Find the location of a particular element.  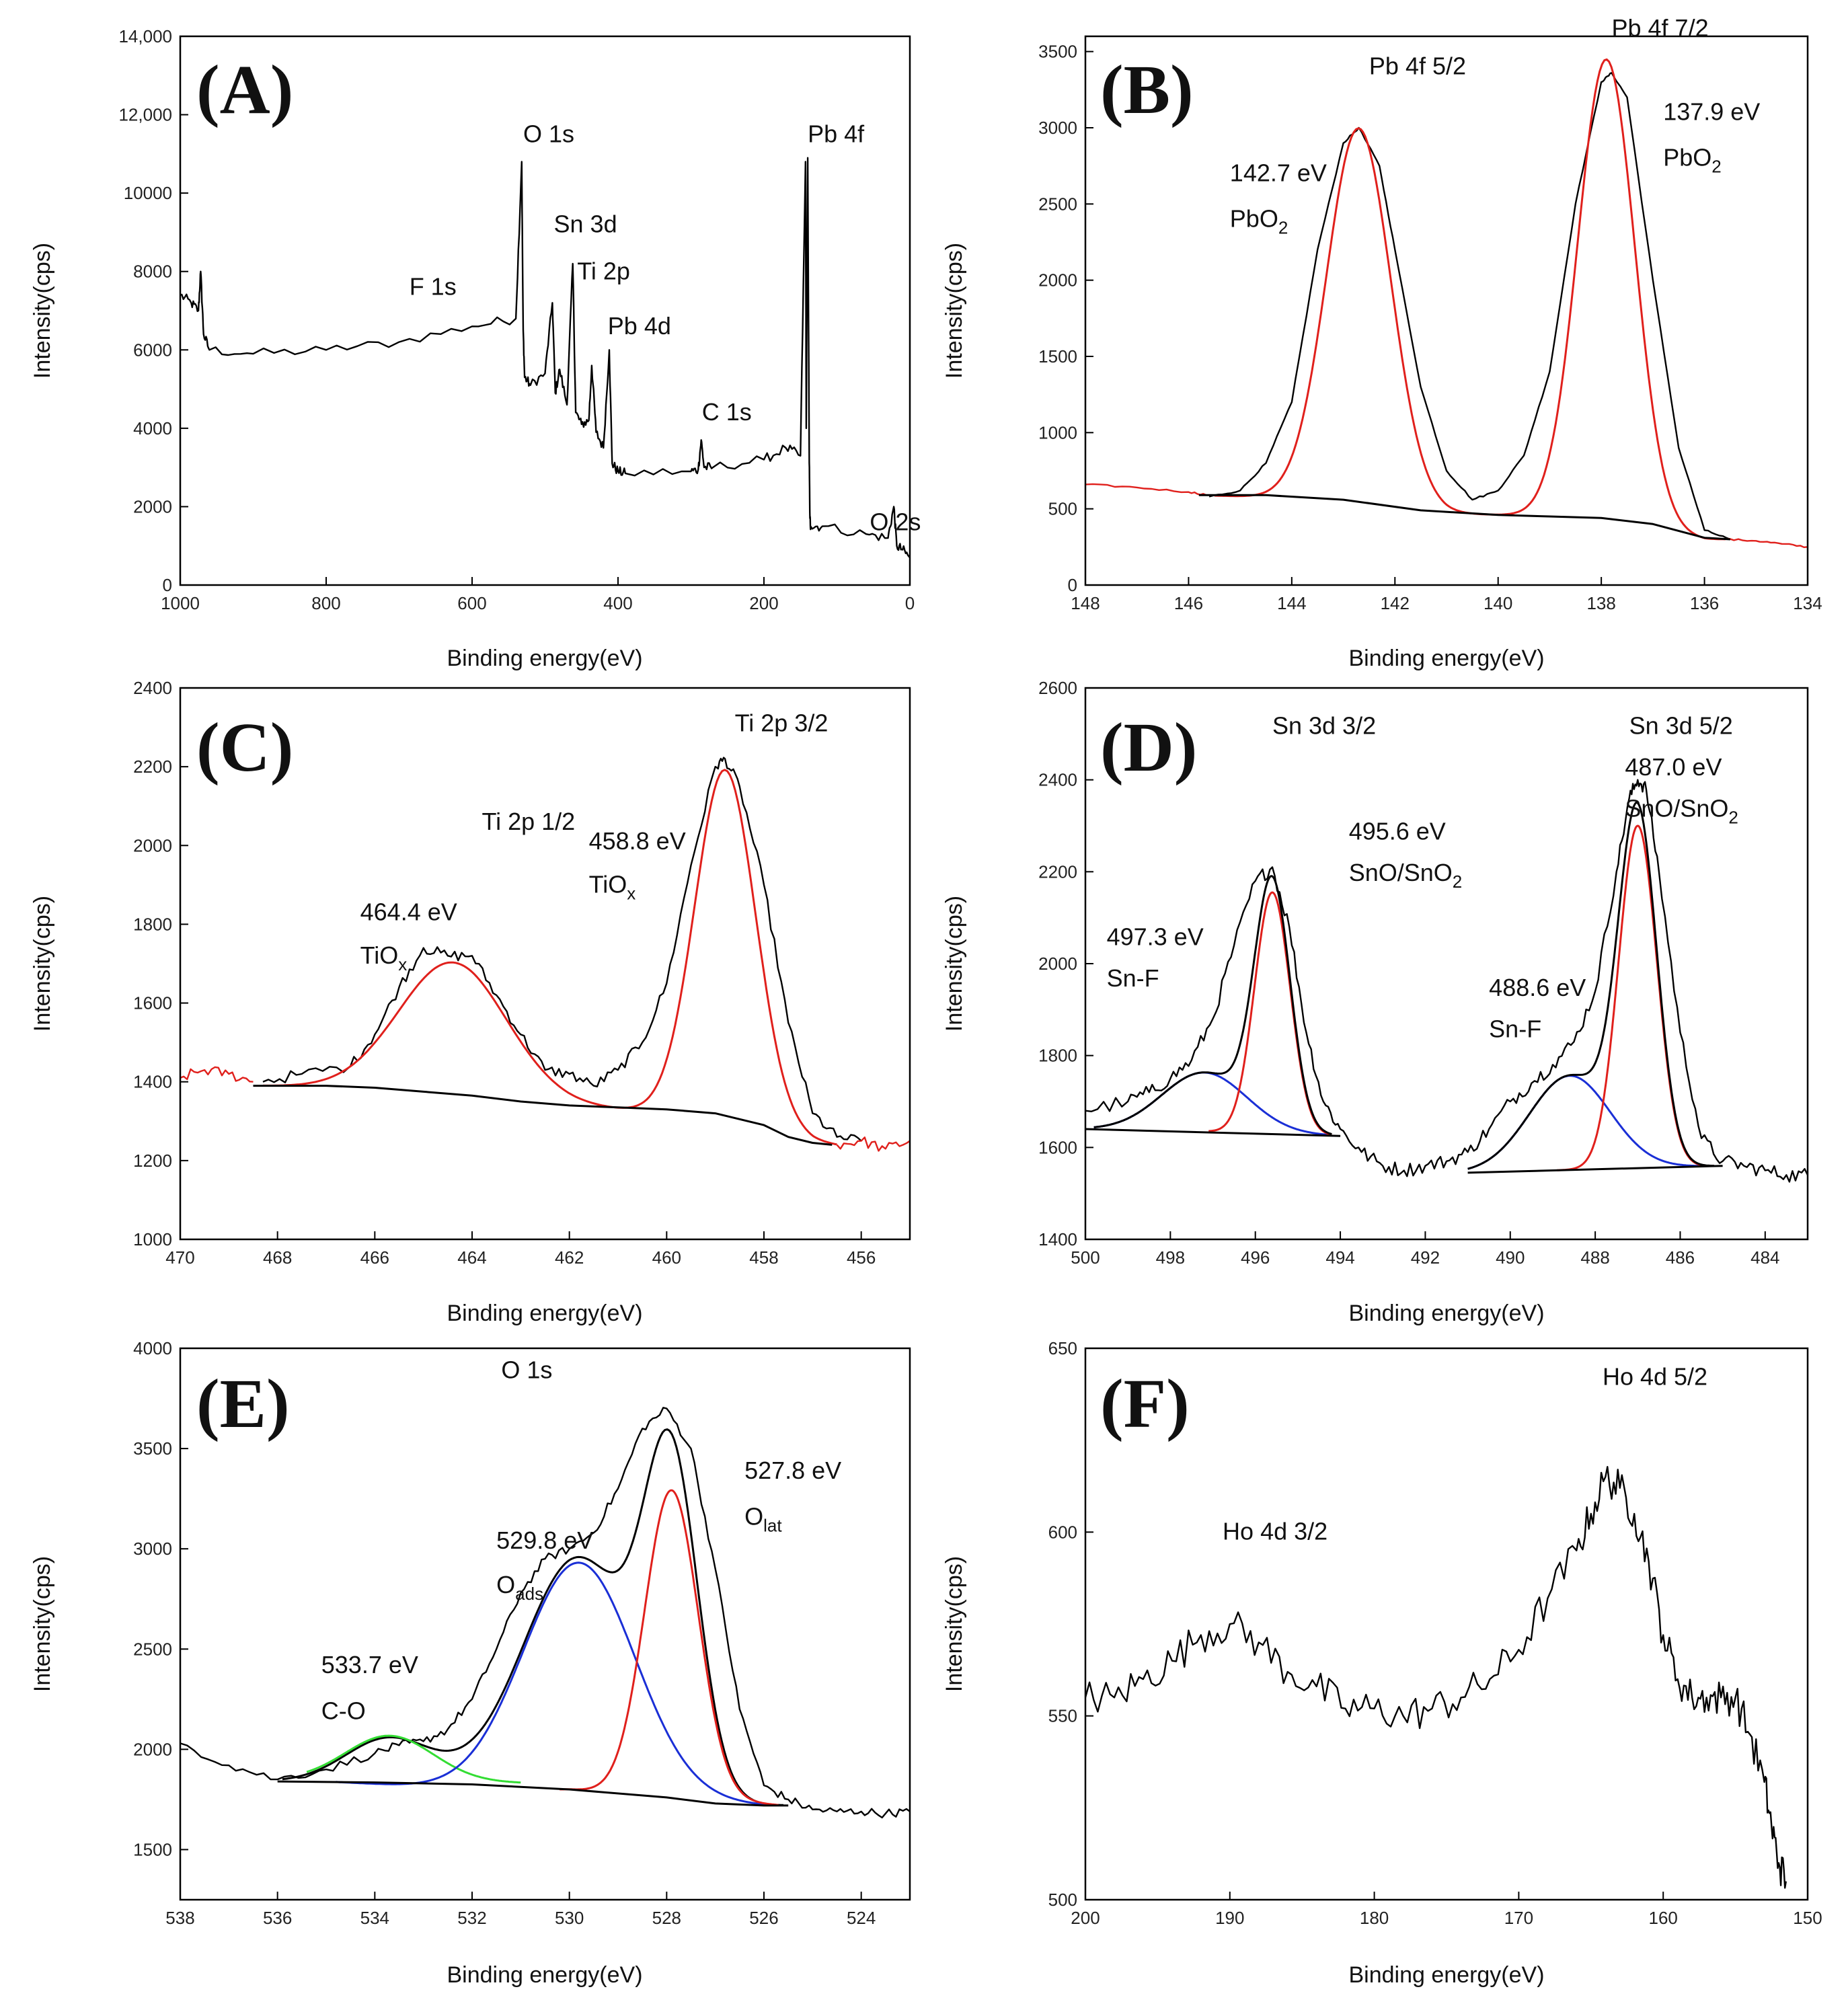

panel-f-letter: (F) is located at coordinates (1145, 1403).